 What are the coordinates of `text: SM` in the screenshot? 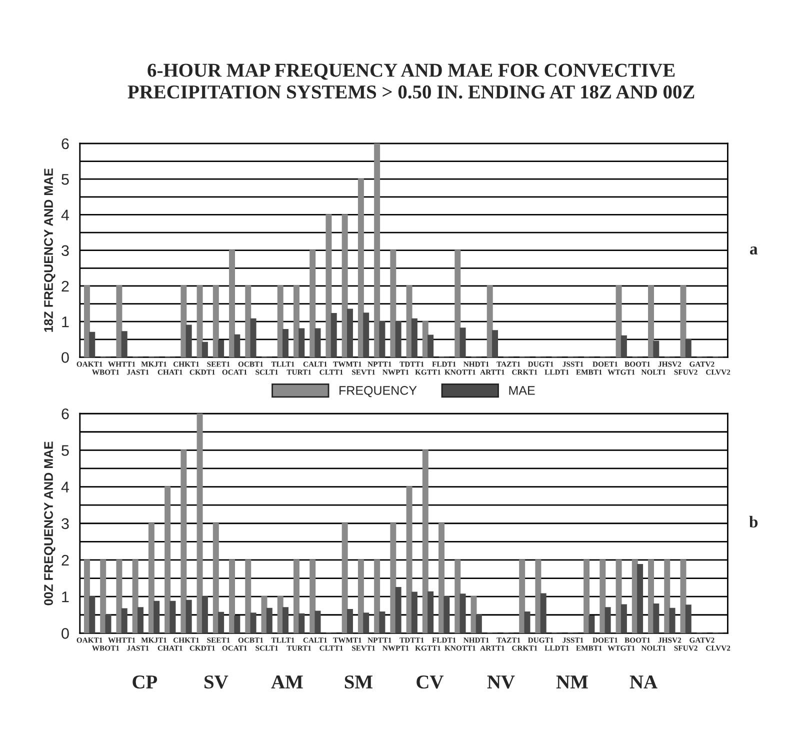 It's located at (358, 682).